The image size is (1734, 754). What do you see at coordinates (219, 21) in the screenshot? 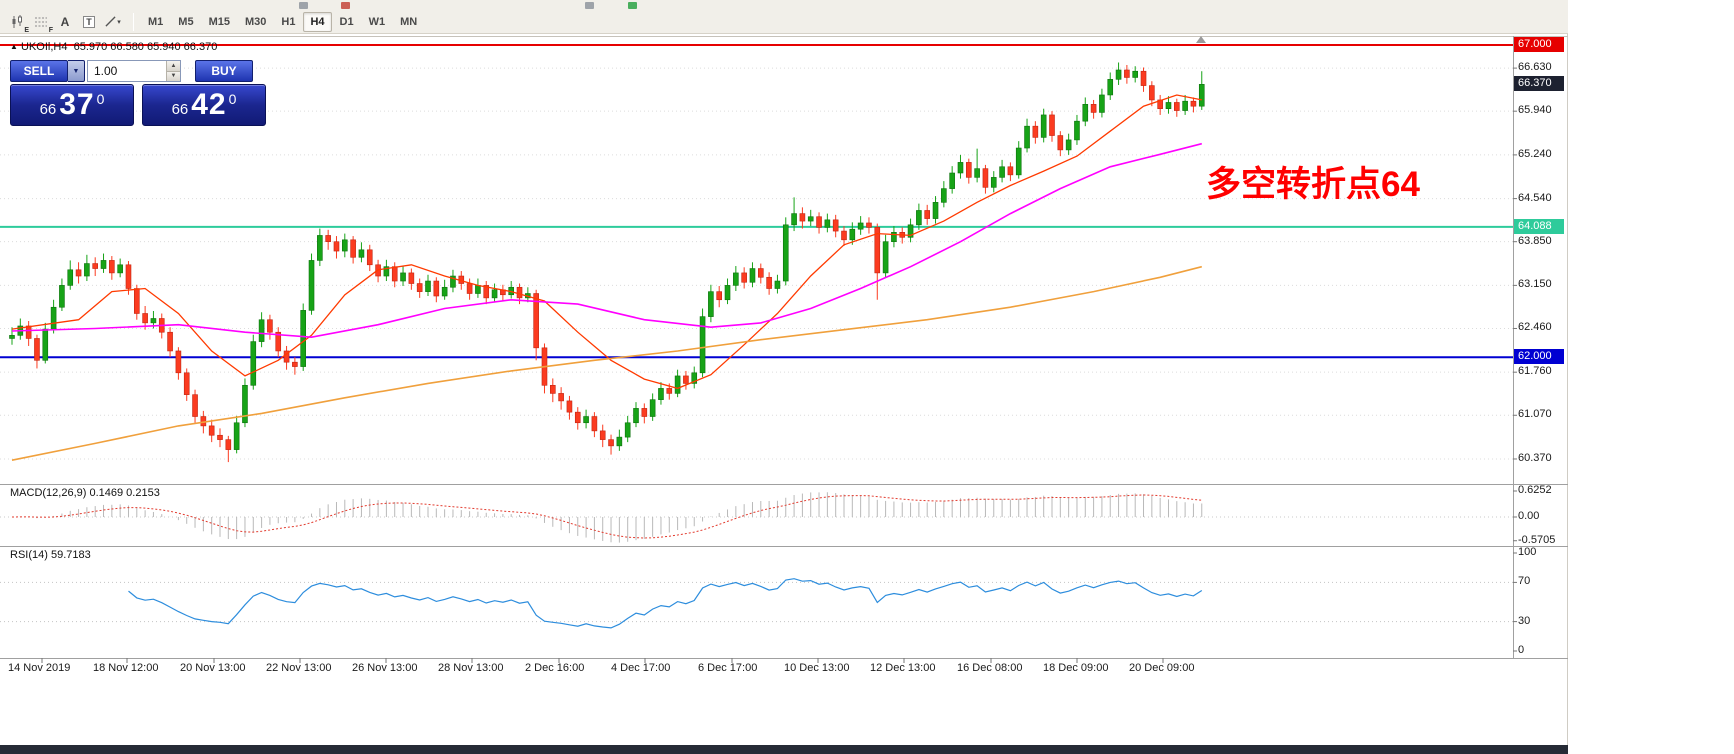
I see `timeframe-button-m15: M15` at bounding box center [219, 21].